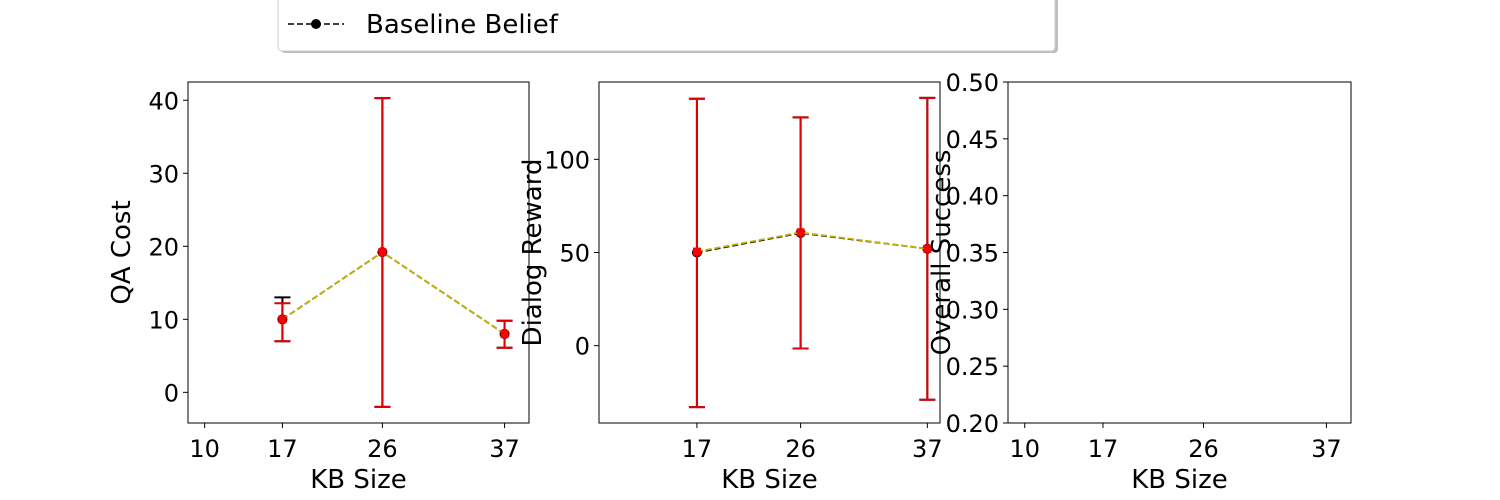  I want to click on y-tick-label: 20, so click(163, 247).